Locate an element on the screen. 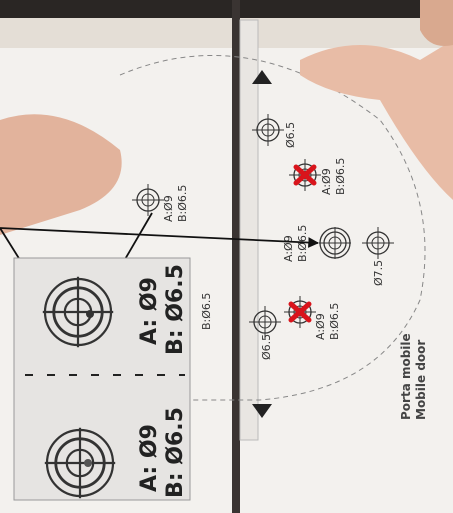 This screenshot has width=453, height=513. left-hand is located at coordinates (61, 174).